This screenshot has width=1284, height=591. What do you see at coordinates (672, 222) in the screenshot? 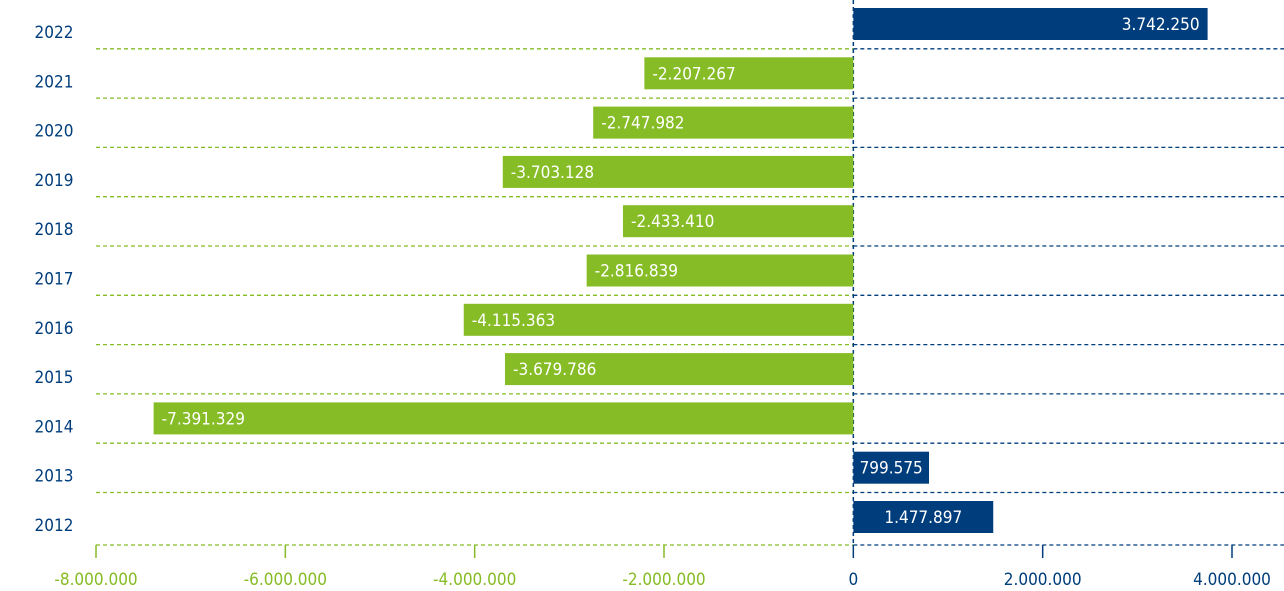
I see `bar-value-label: -2.433.410` at bounding box center [672, 222].